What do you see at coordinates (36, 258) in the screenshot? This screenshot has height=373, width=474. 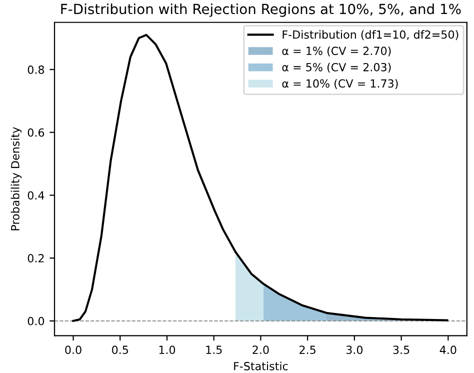 I see `y-tick-label: 0.2` at bounding box center [36, 258].